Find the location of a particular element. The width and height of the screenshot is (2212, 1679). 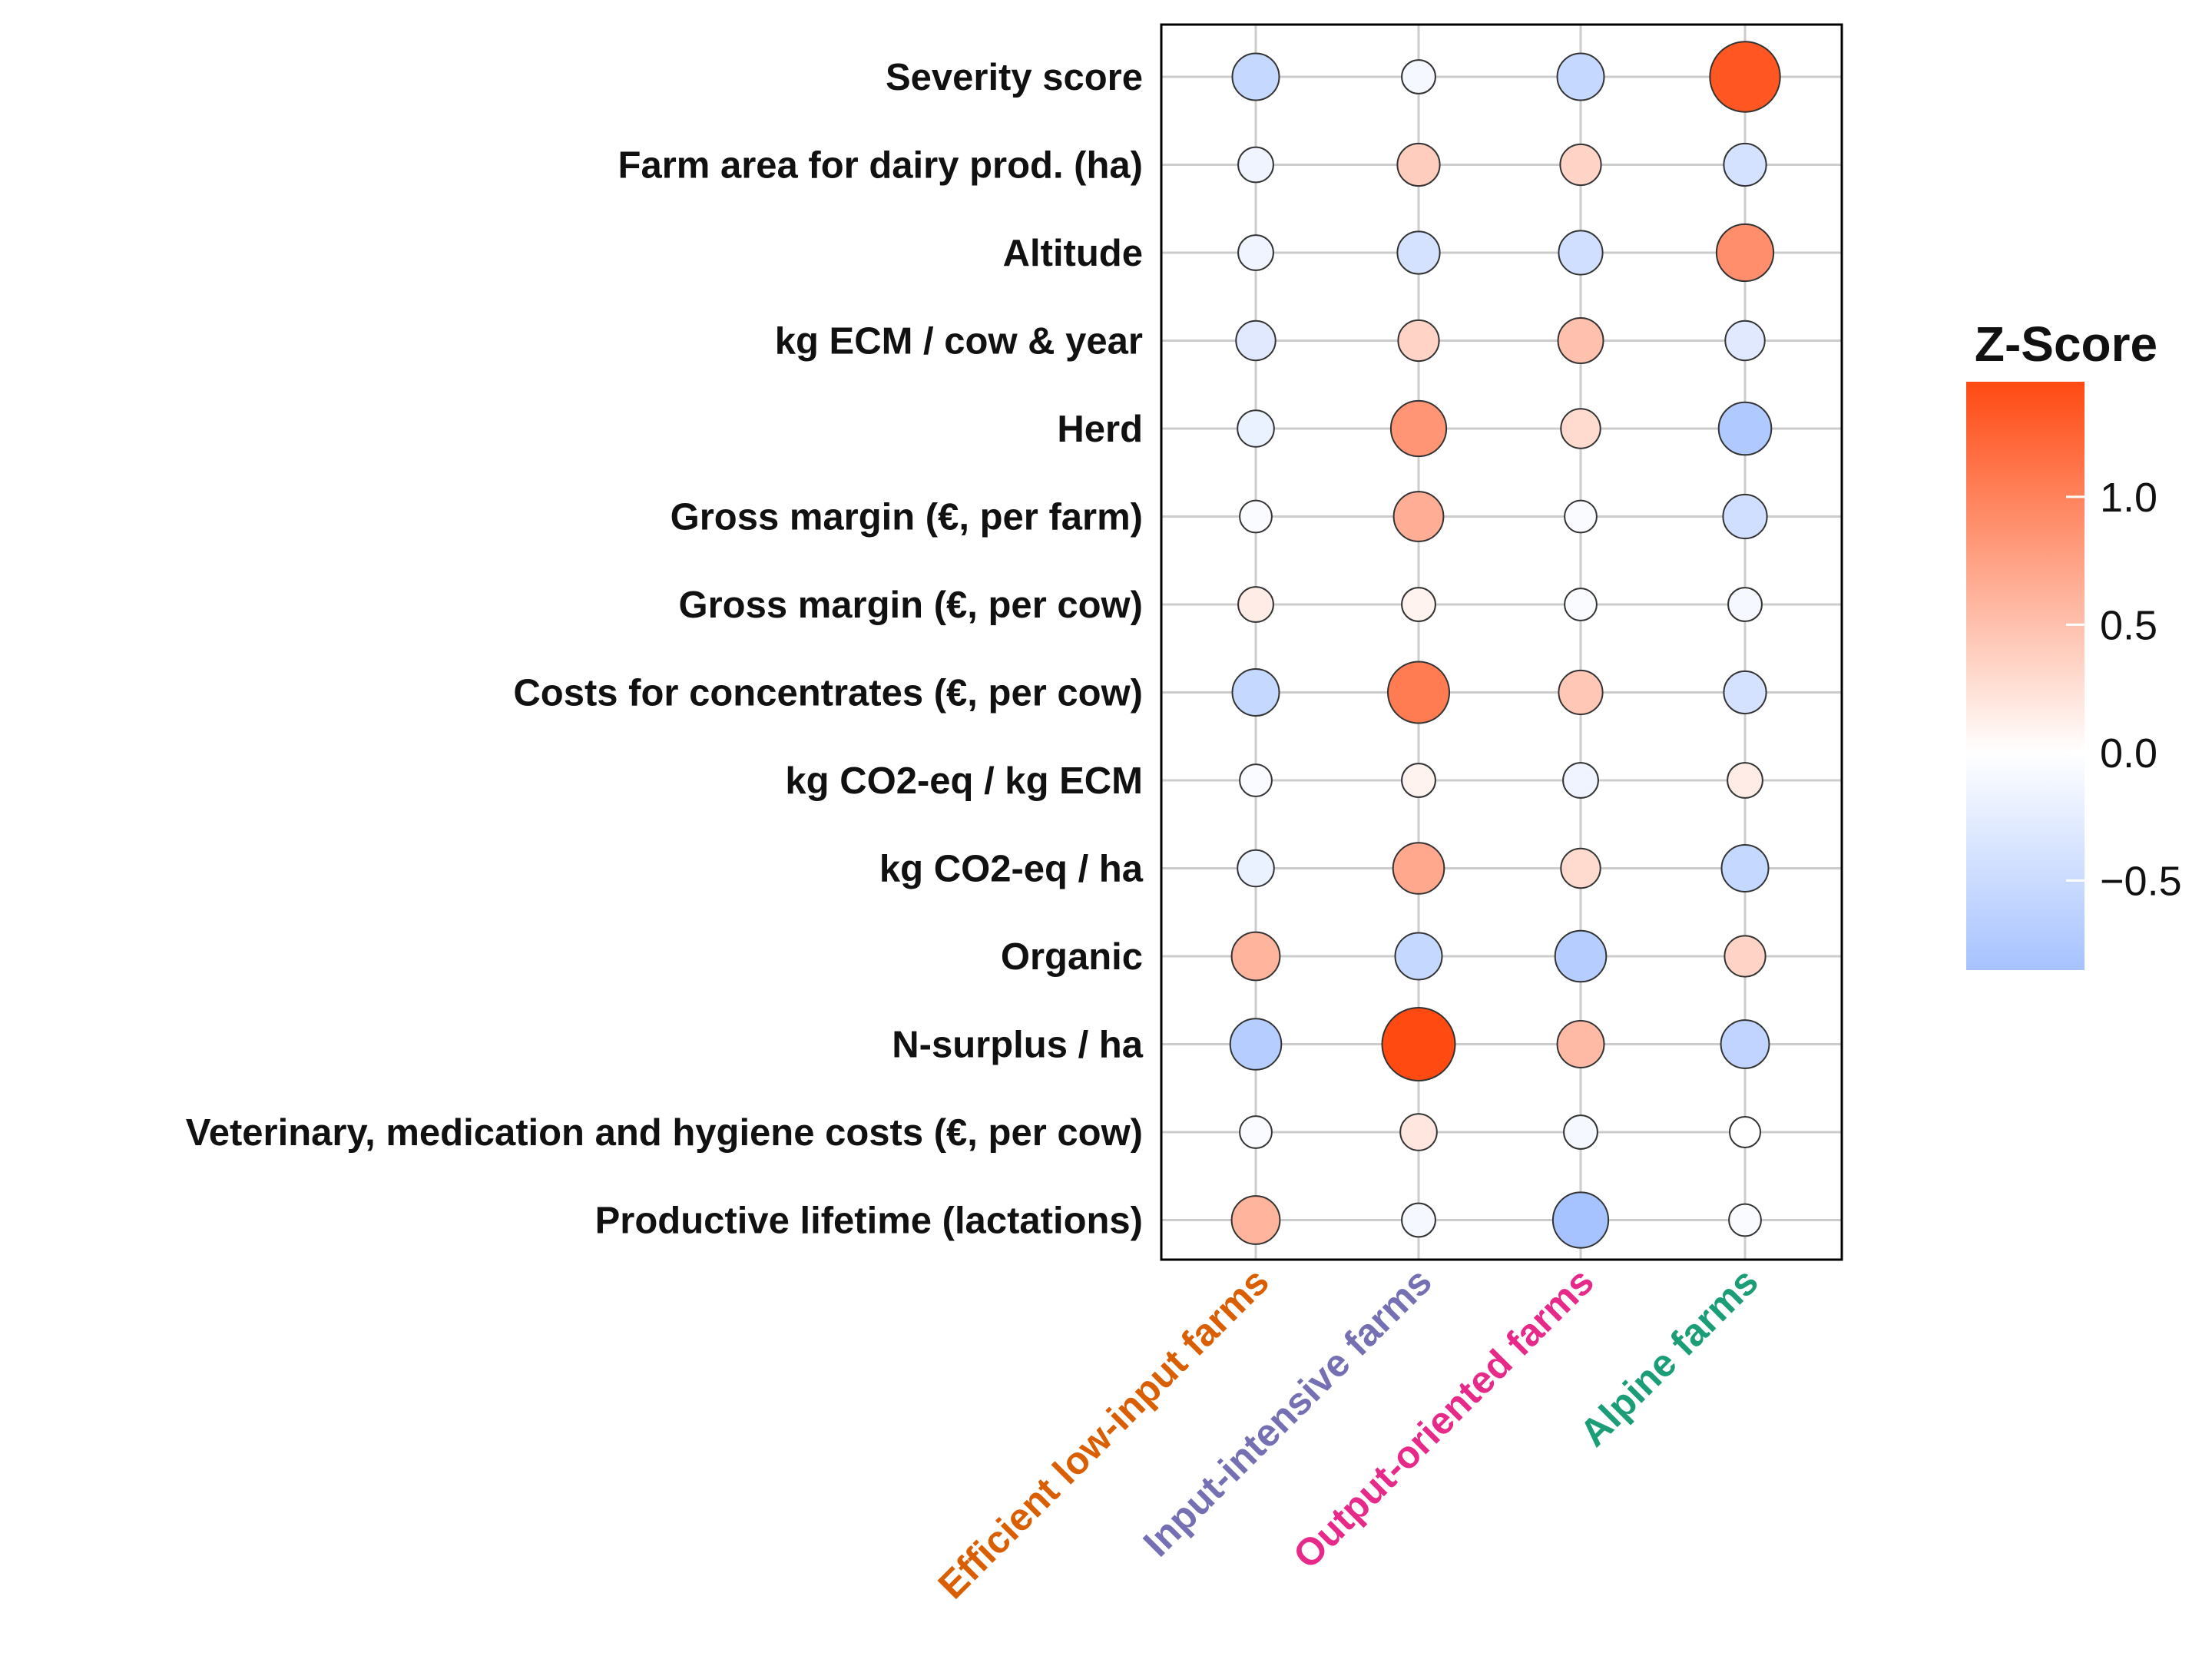

legend-tick-label: 0.5 is located at coordinates (2128, 625).